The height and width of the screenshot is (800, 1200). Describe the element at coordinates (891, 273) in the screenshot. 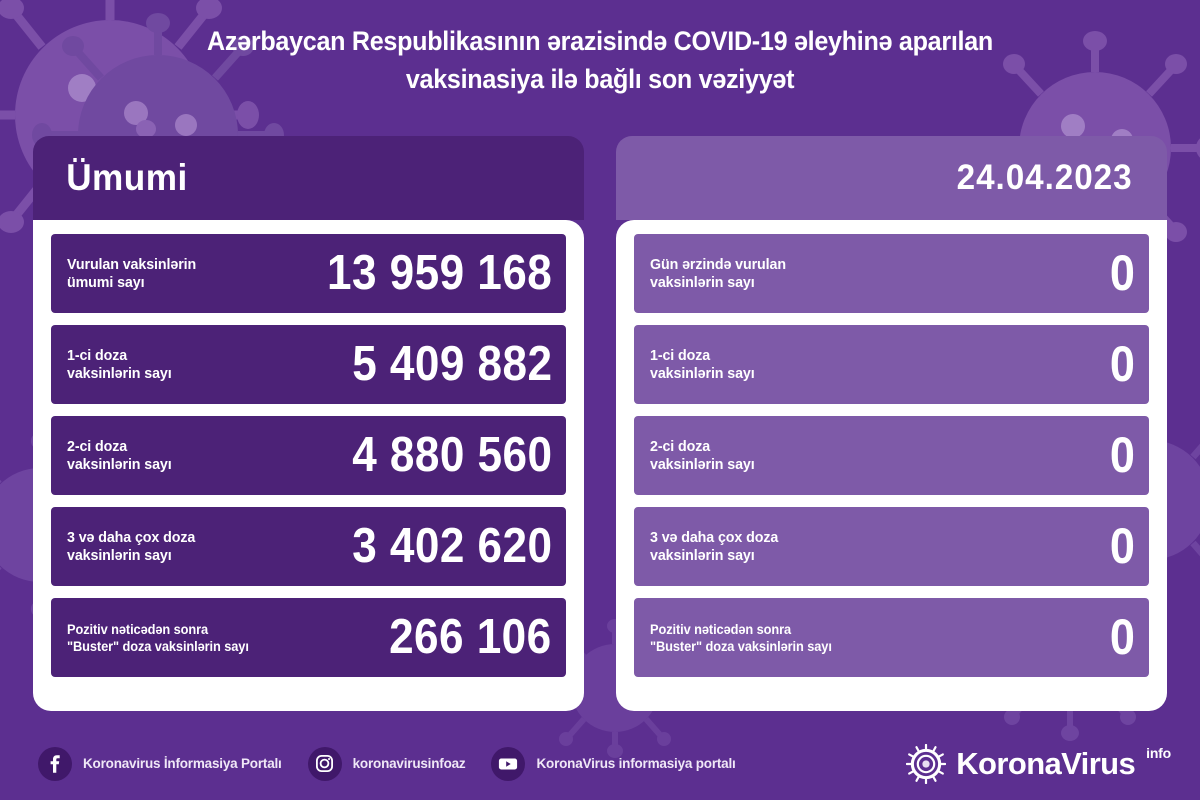

I see `table-row: Gün ərzində vurulan vaksinlərin sayı 0` at that location.